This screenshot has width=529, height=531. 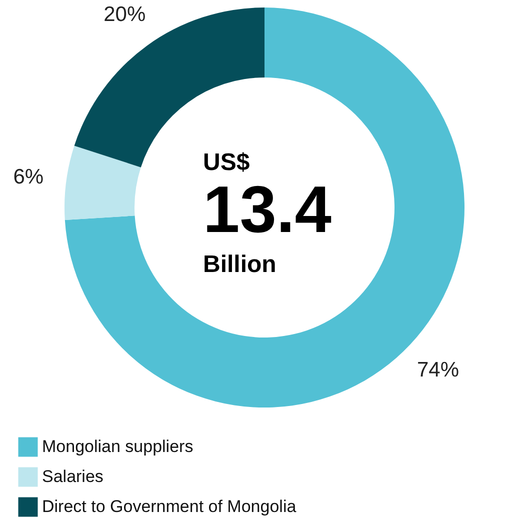 What do you see at coordinates (118, 446) in the screenshot?
I see `legend-label: Mongolian suppliers` at bounding box center [118, 446].